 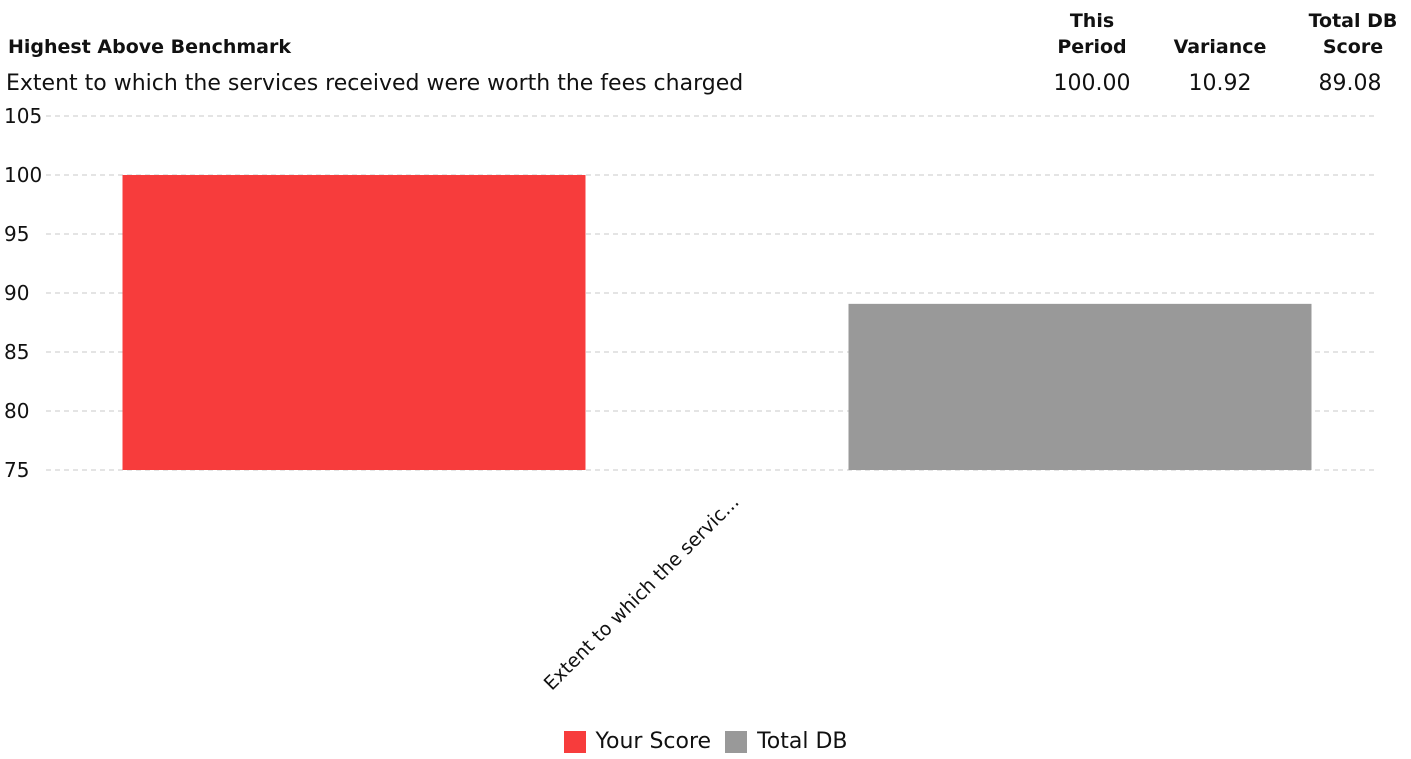 I want to click on legend-swatch-total-db, so click(x=736, y=741).